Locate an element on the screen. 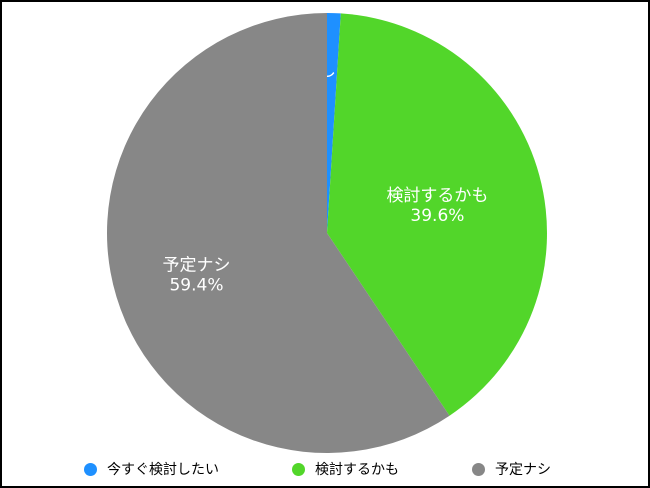 The width and height of the screenshot is (650, 488). legend: 今すぐ検討したい 検討するかも 予定ナシ is located at coordinates (325, 470).